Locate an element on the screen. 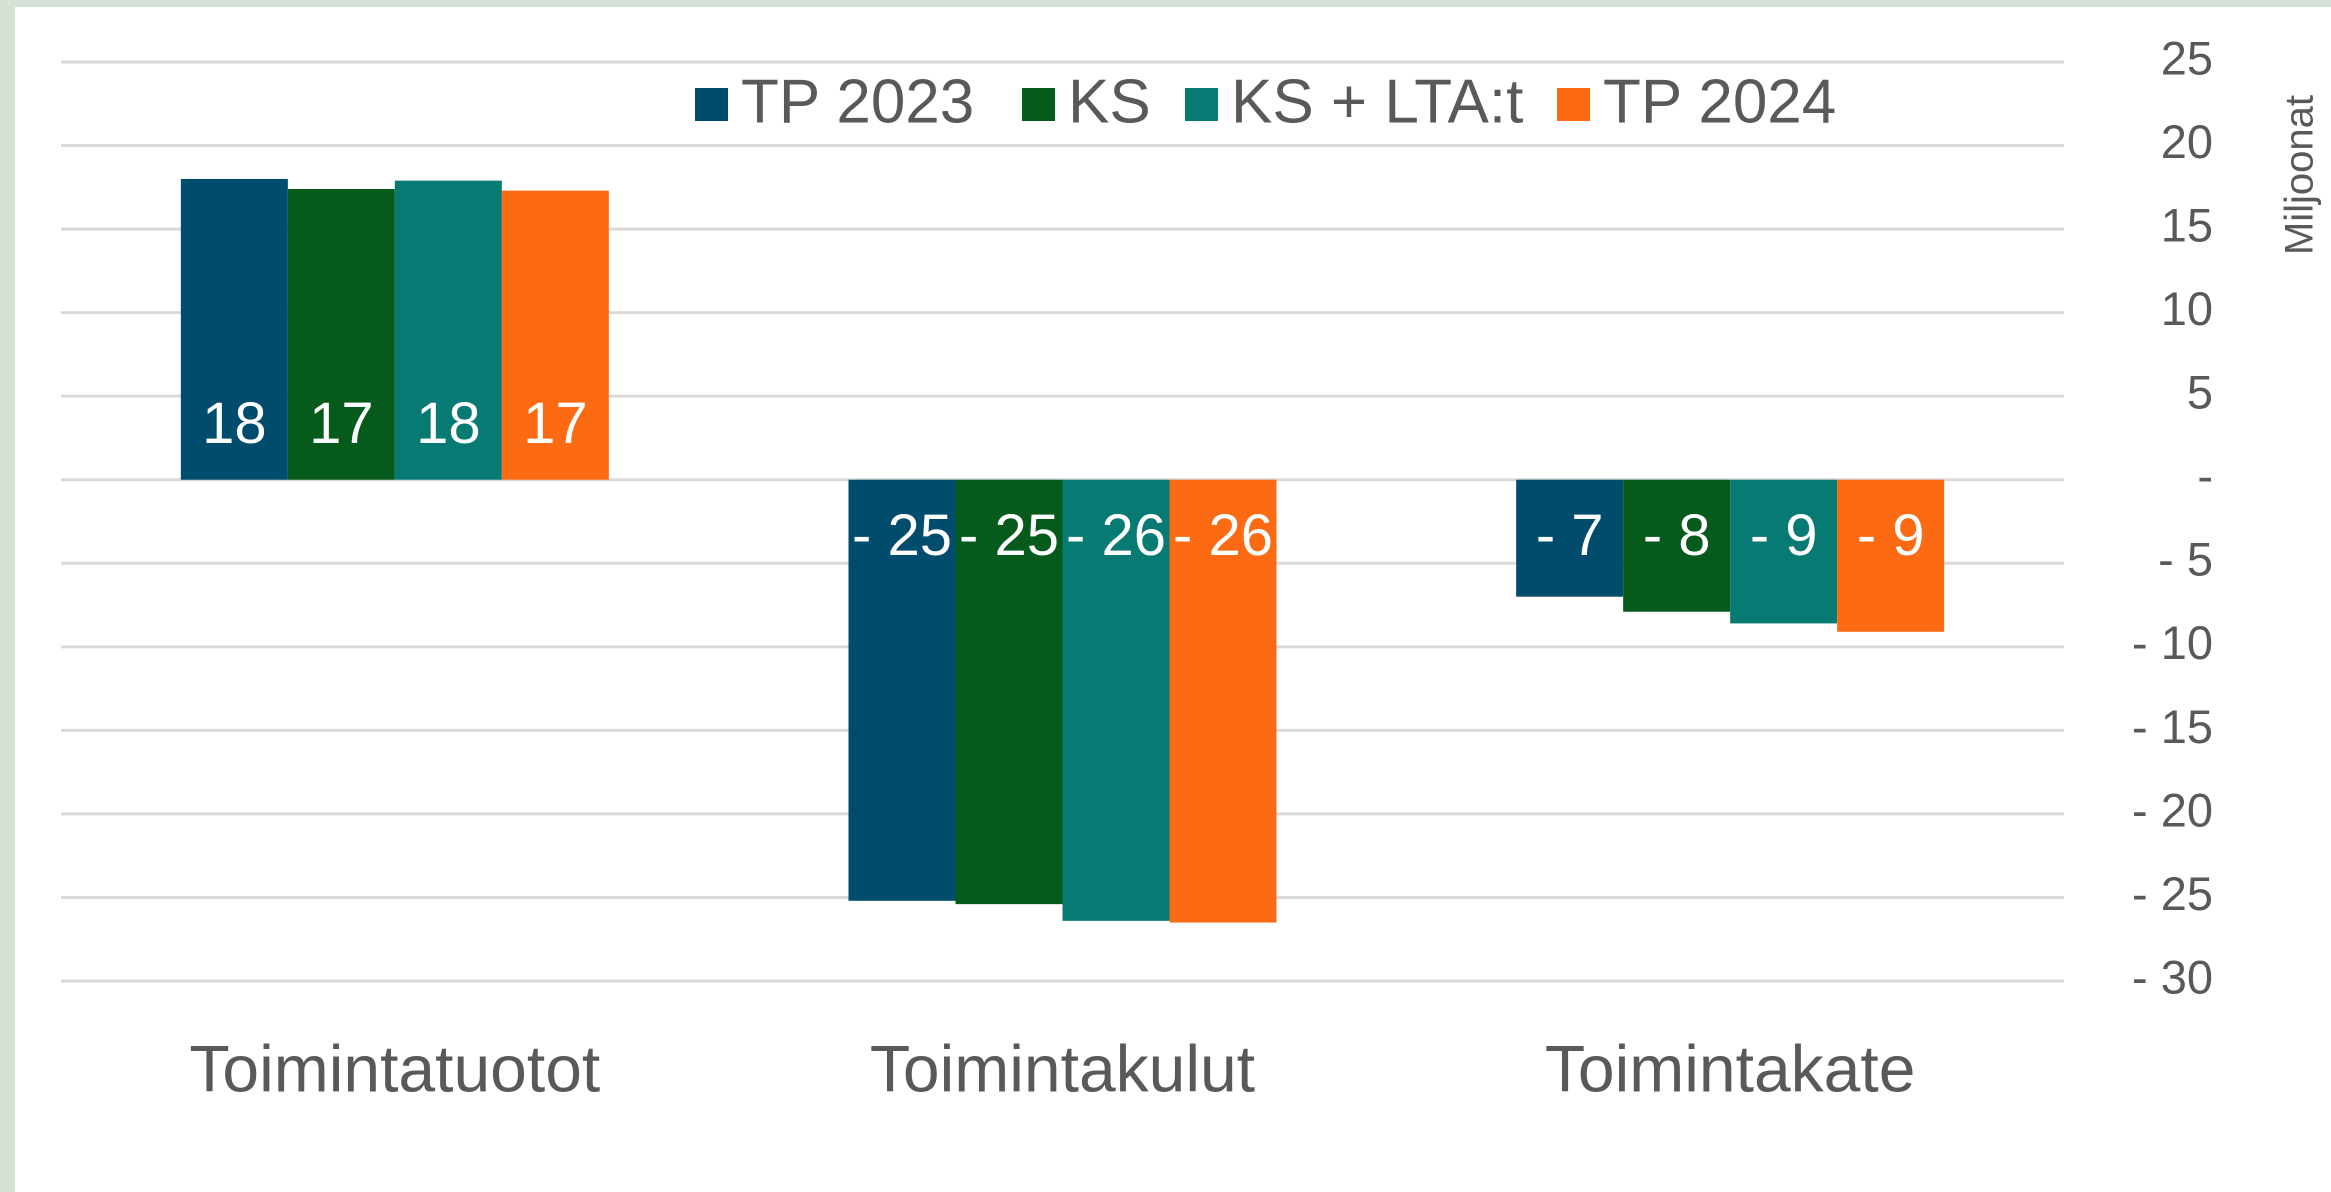 This screenshot has height=1192, width=2331. y-tick-label: - 15 is located at coordinates (2172, 726).